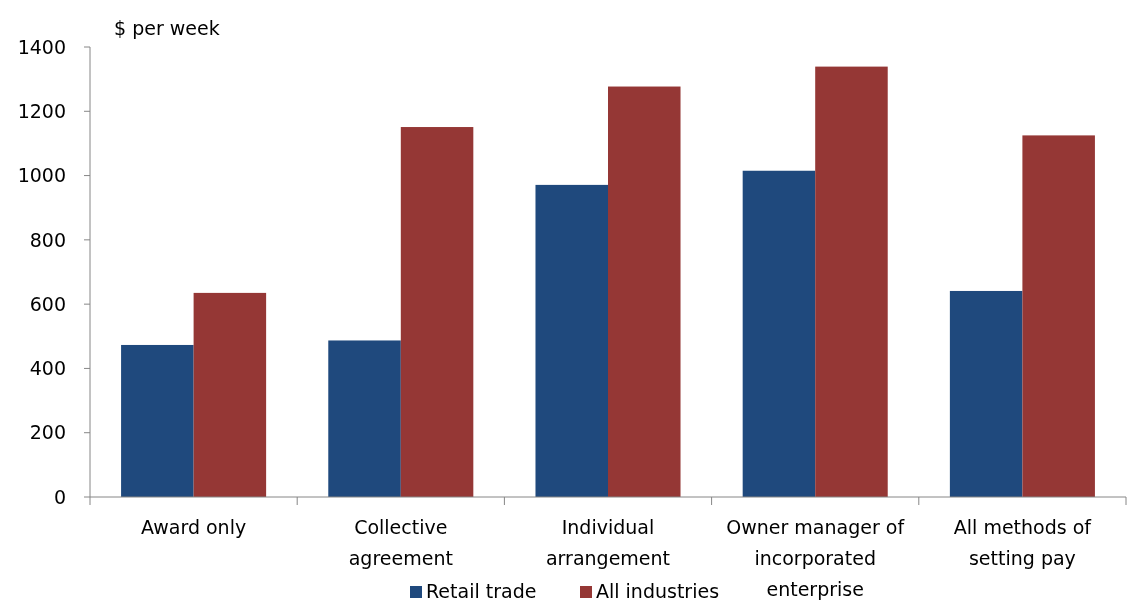 The image size is (1130, 609). I want to click on x-tick-label: Award only, so click(194, 527).